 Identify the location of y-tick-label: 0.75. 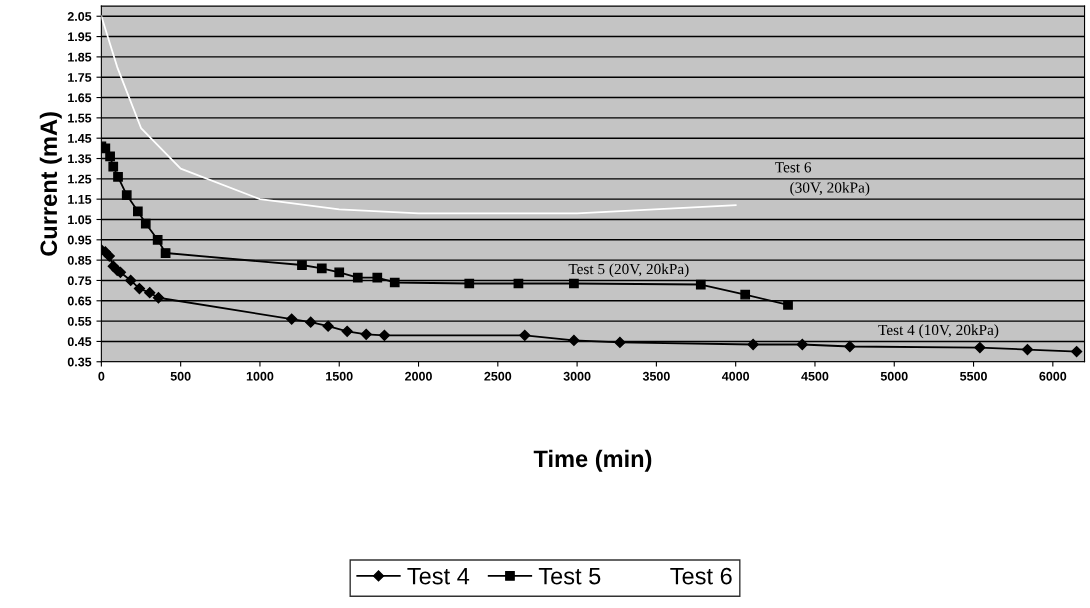
(79, 281).